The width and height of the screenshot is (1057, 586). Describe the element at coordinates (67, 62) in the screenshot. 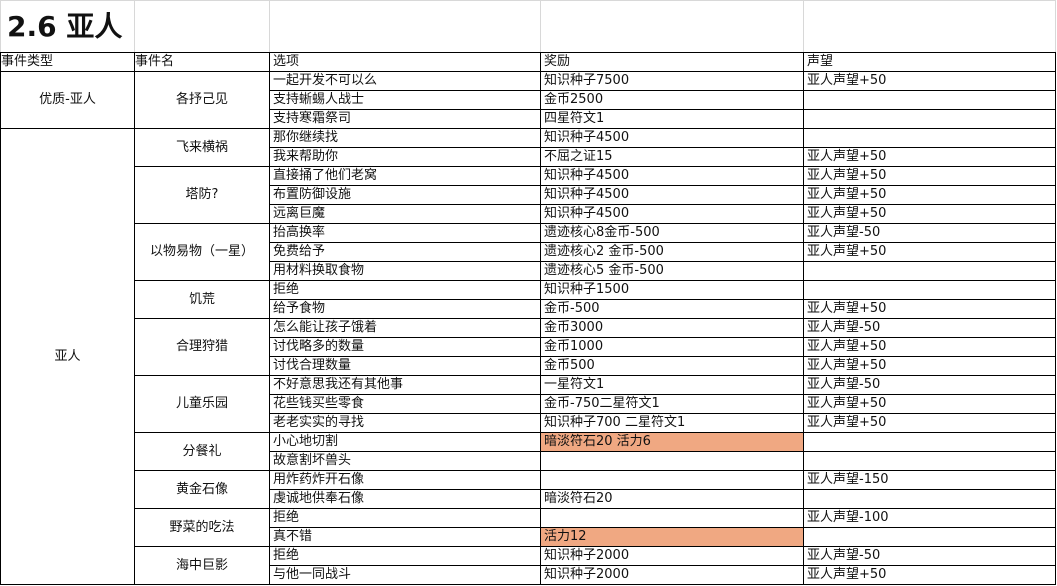

I see `header-event-type: 事件类型` at that location.